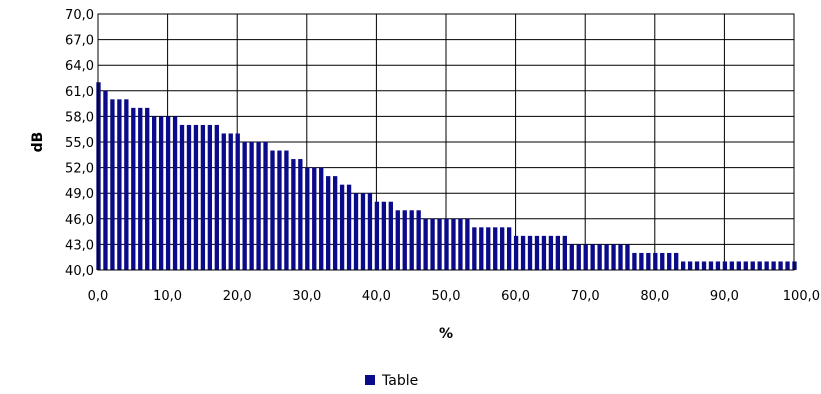 The width and height of the screenshot is (821, 394). Describe the element at coordinates (654, 296) in the screenshot. I see `x-tick-label: 80,0` at that location.